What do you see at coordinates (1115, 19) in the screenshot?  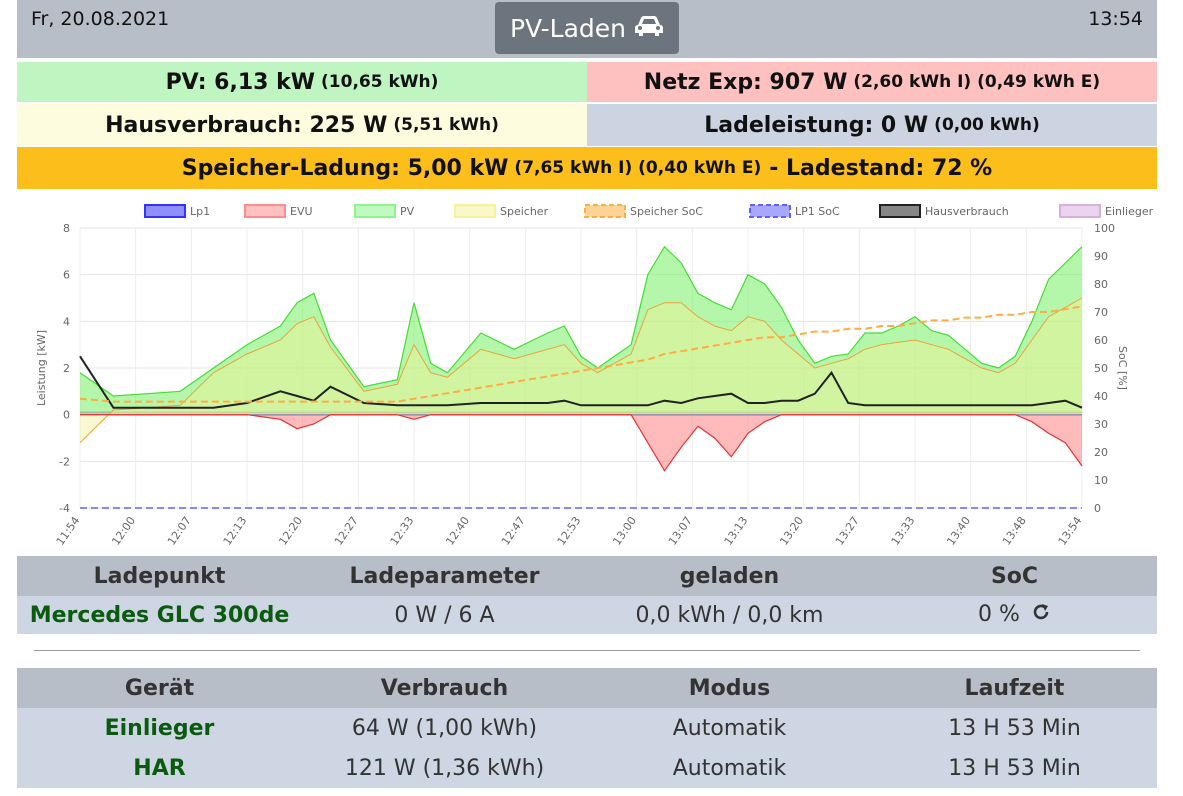 I see `time-label: 13:54` at bounding box center [1115, 19].